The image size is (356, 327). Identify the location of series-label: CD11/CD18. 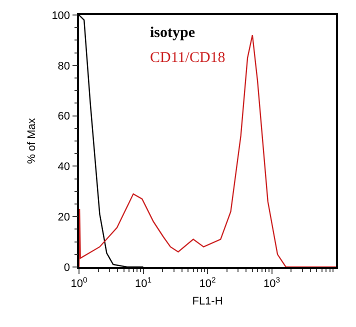
(188, 58).